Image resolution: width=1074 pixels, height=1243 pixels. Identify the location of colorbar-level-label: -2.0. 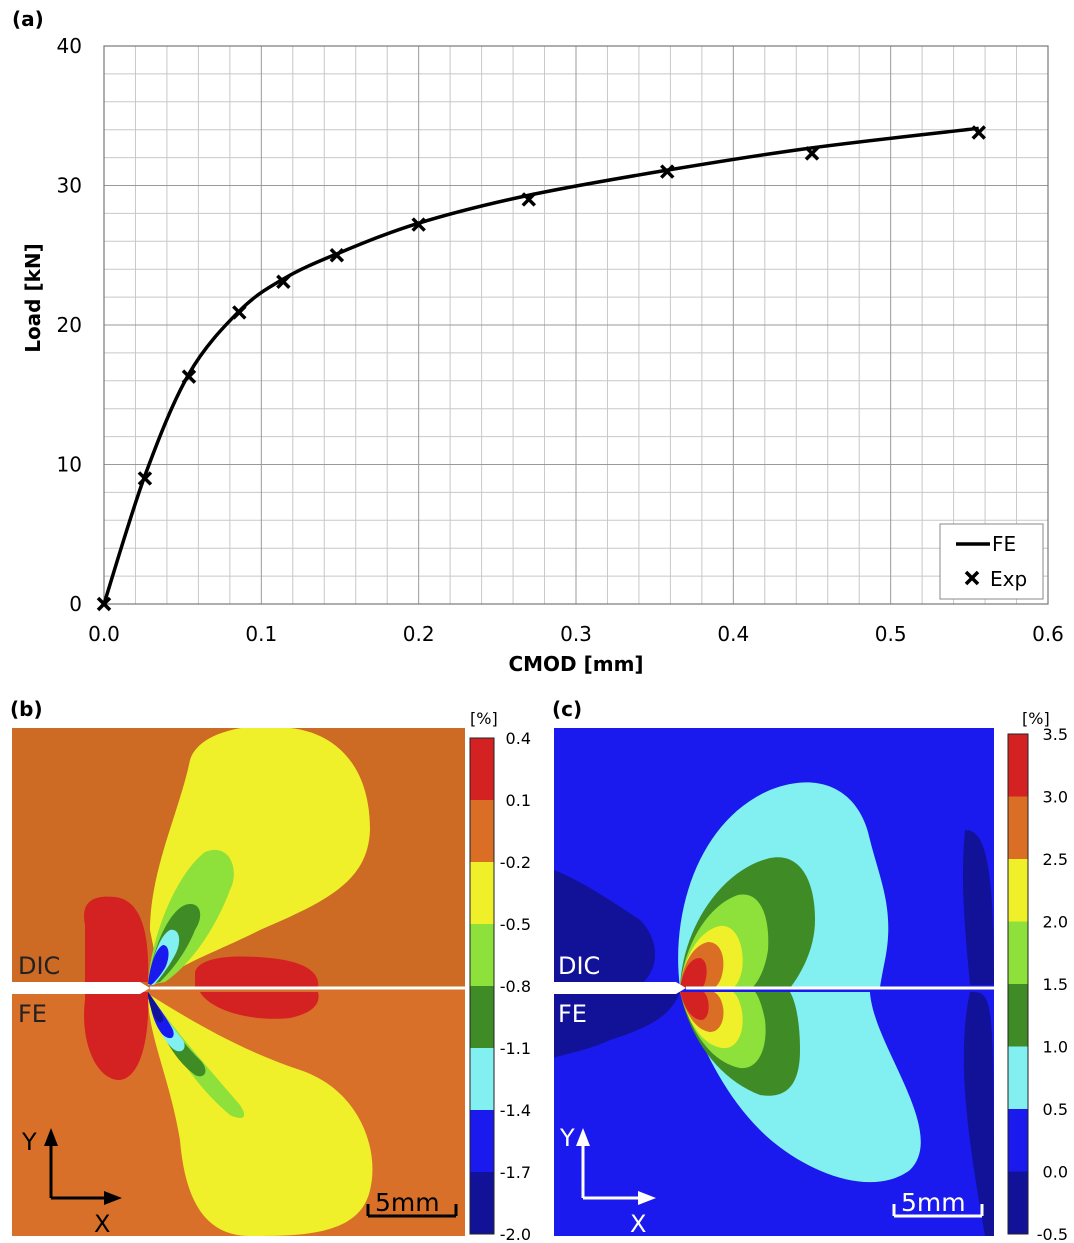
(515, 1234).